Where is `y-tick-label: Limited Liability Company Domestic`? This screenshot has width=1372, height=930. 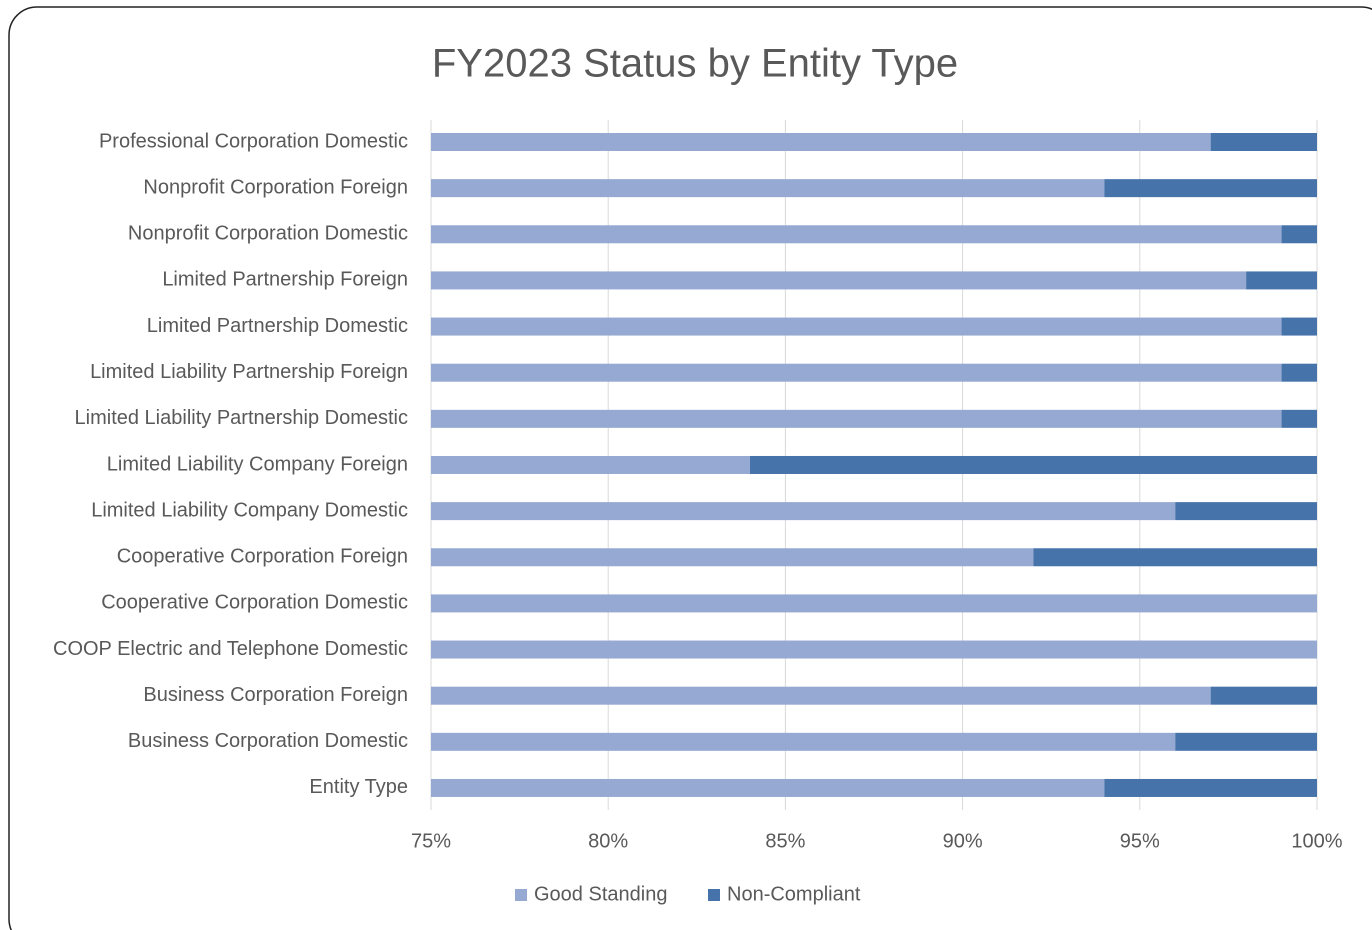
y-tick-label: Limited Liability Company Domestic is located at coordinates (249, 510).